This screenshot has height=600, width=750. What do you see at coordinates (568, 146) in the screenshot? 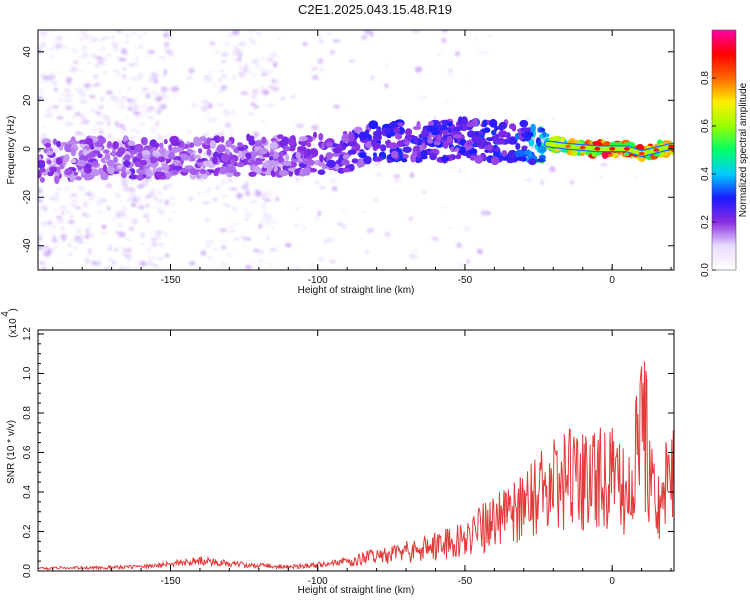
I see `ridge-peak` at bounding box center [568, 146].